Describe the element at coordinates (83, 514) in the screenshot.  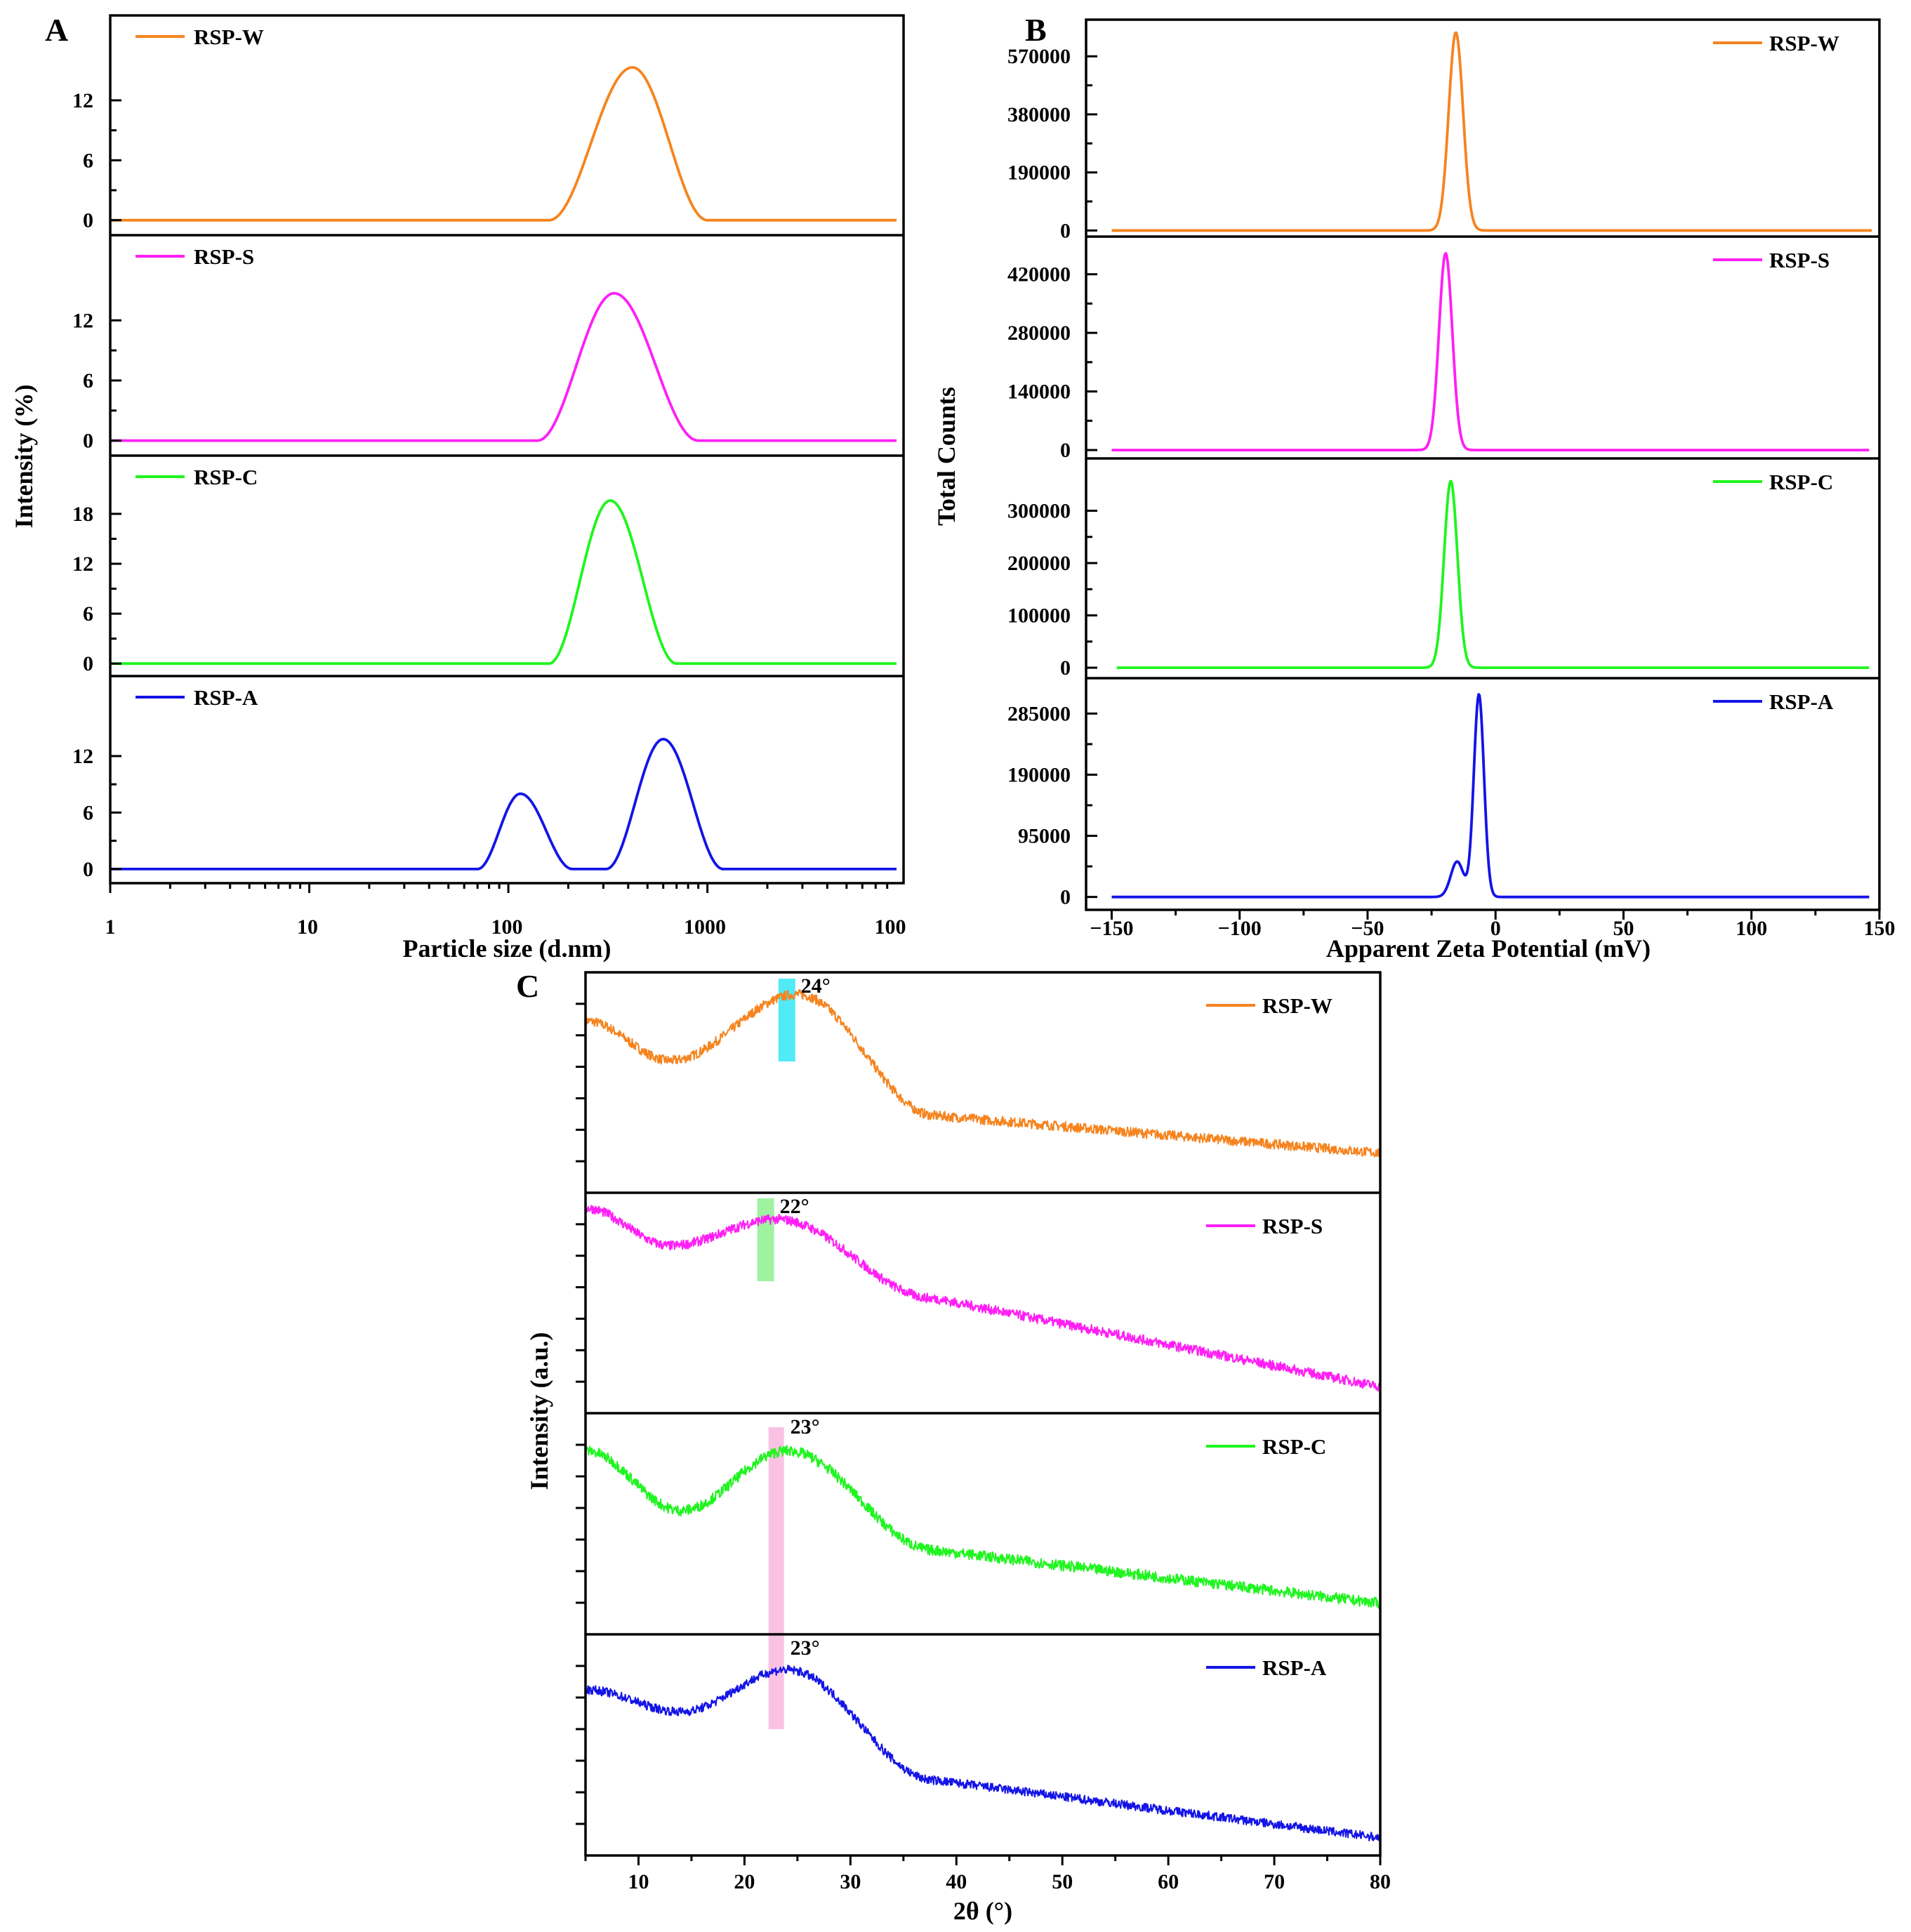
I see `y-tick-label: 18` at that location.